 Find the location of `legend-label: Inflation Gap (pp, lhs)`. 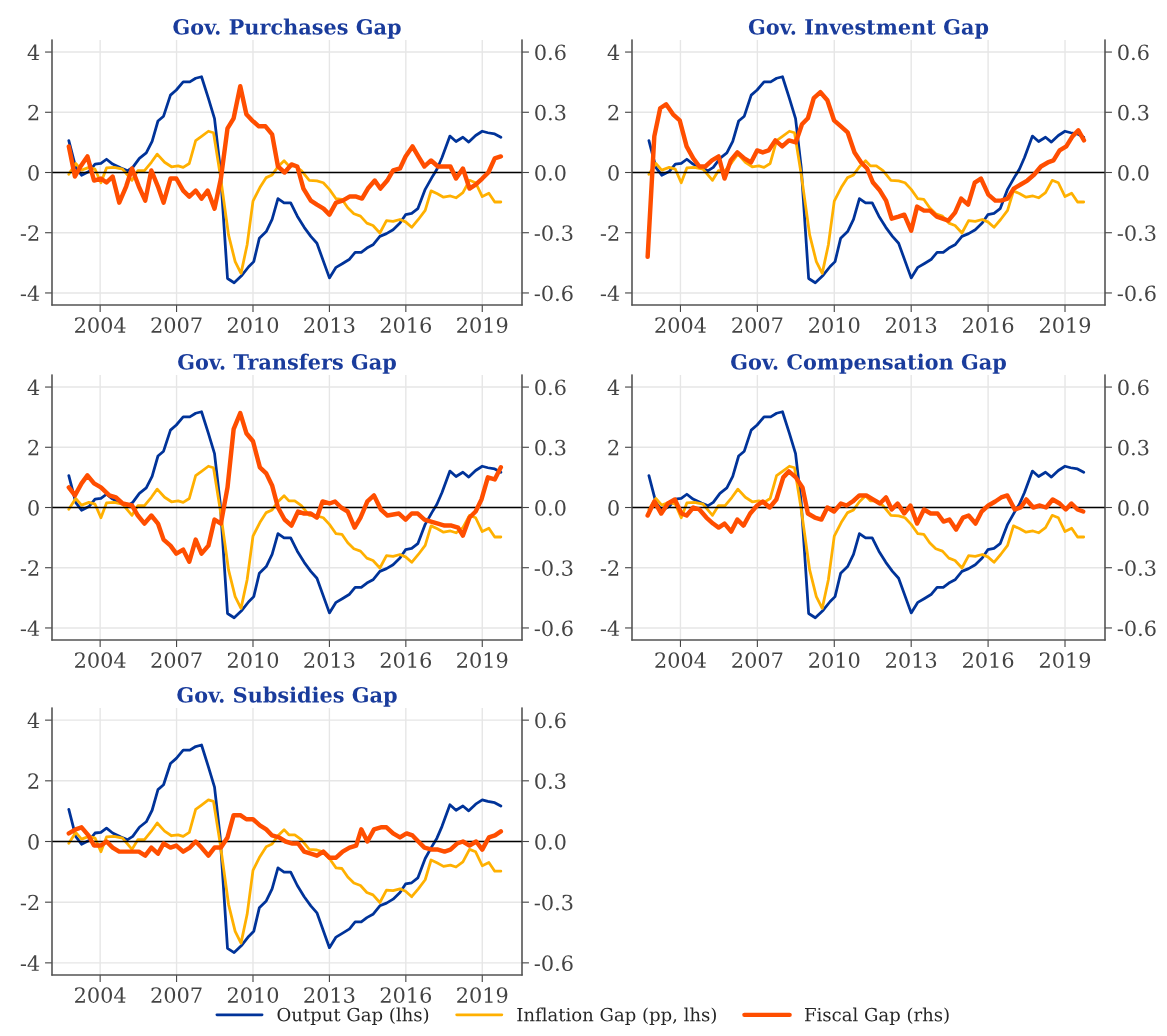

legend-label: Inflation Gap (pp, lhs) is located at coordinates (616, 1016).